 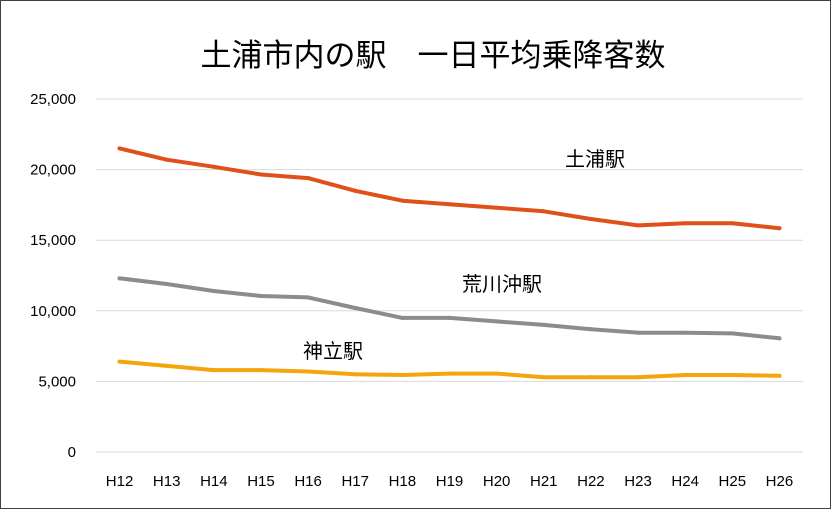 I want to click on y-tick-label: 5,000, so click(x=57, y=381).